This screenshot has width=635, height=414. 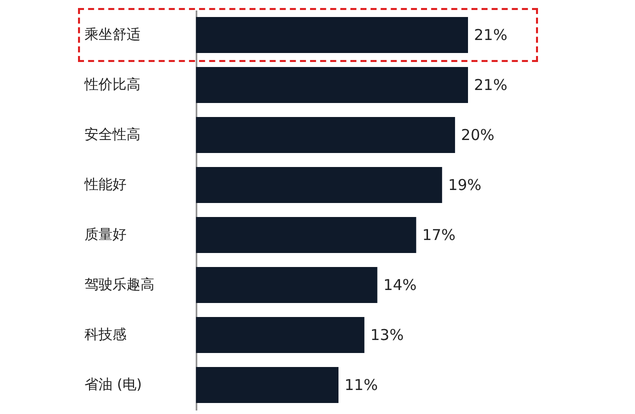 What do you see at coordinates (477, 135) in the screenshot?
I see `data-label: 20%` at bounding box center [477, 135].